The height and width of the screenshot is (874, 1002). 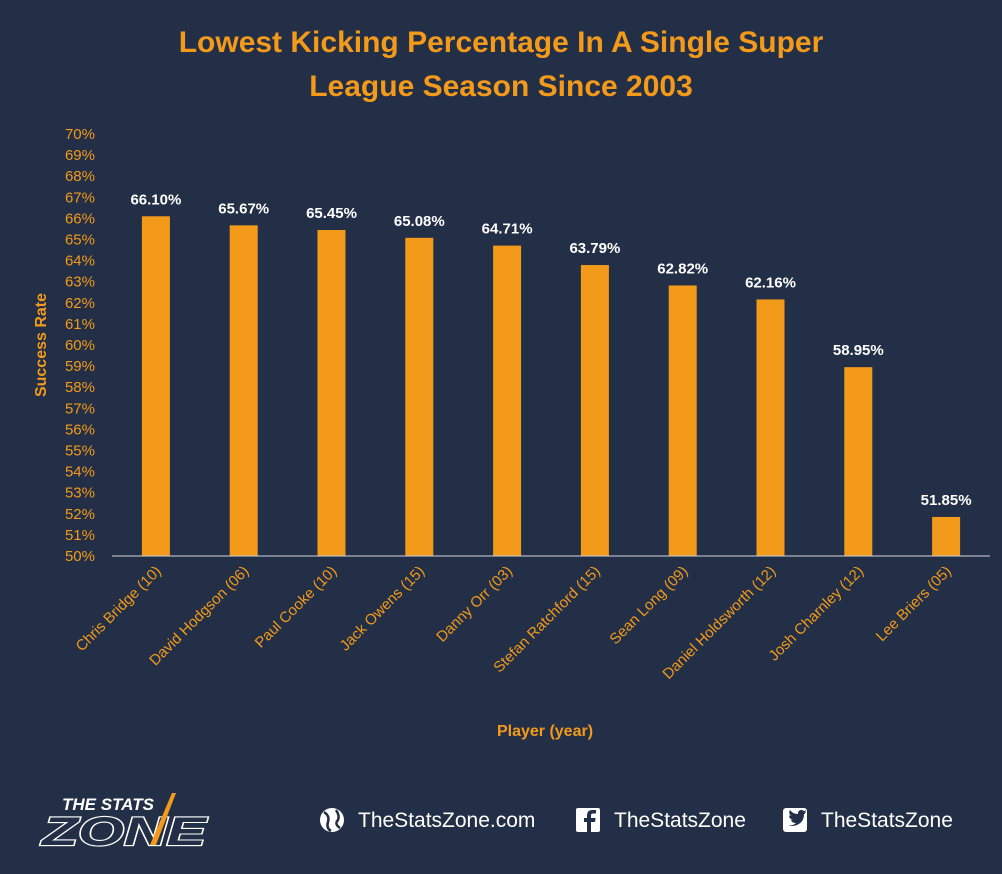 I want to click on y-tick-label: 50%, so click(x=80, y=556).